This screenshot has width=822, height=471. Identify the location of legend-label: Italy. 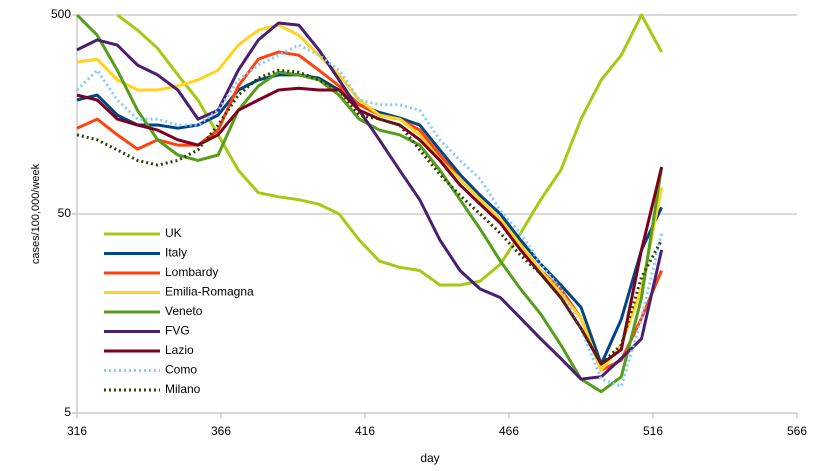
(176, 253).